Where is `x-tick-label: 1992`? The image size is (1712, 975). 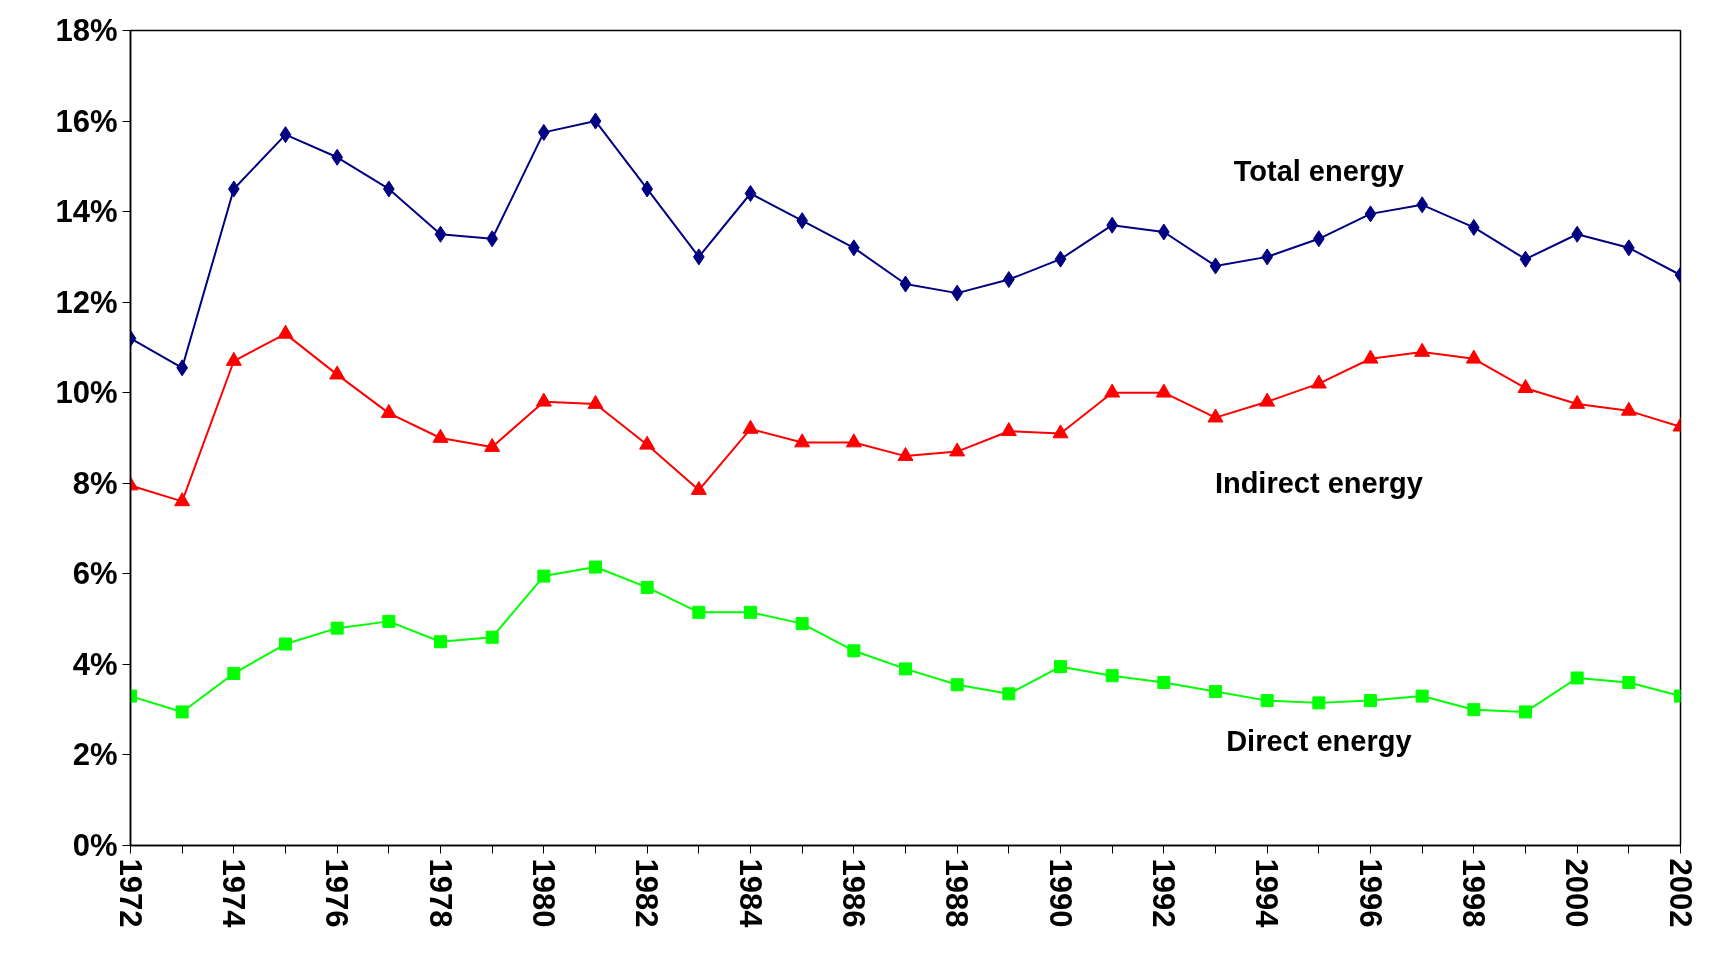
x-tick-label: 1992 is located at coordinates (1163, 893).